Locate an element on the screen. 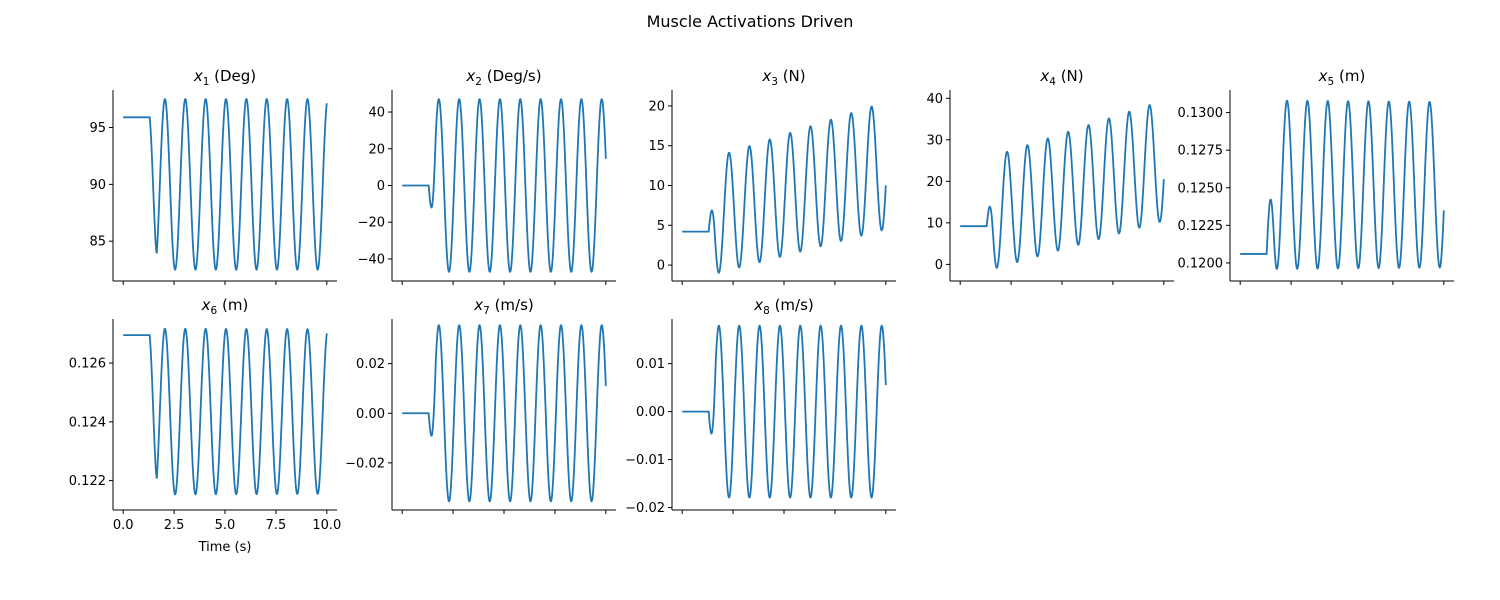 This screenshot has height=600, width=1500. y-tick-label: 90 is located at coordinates (97, 185).